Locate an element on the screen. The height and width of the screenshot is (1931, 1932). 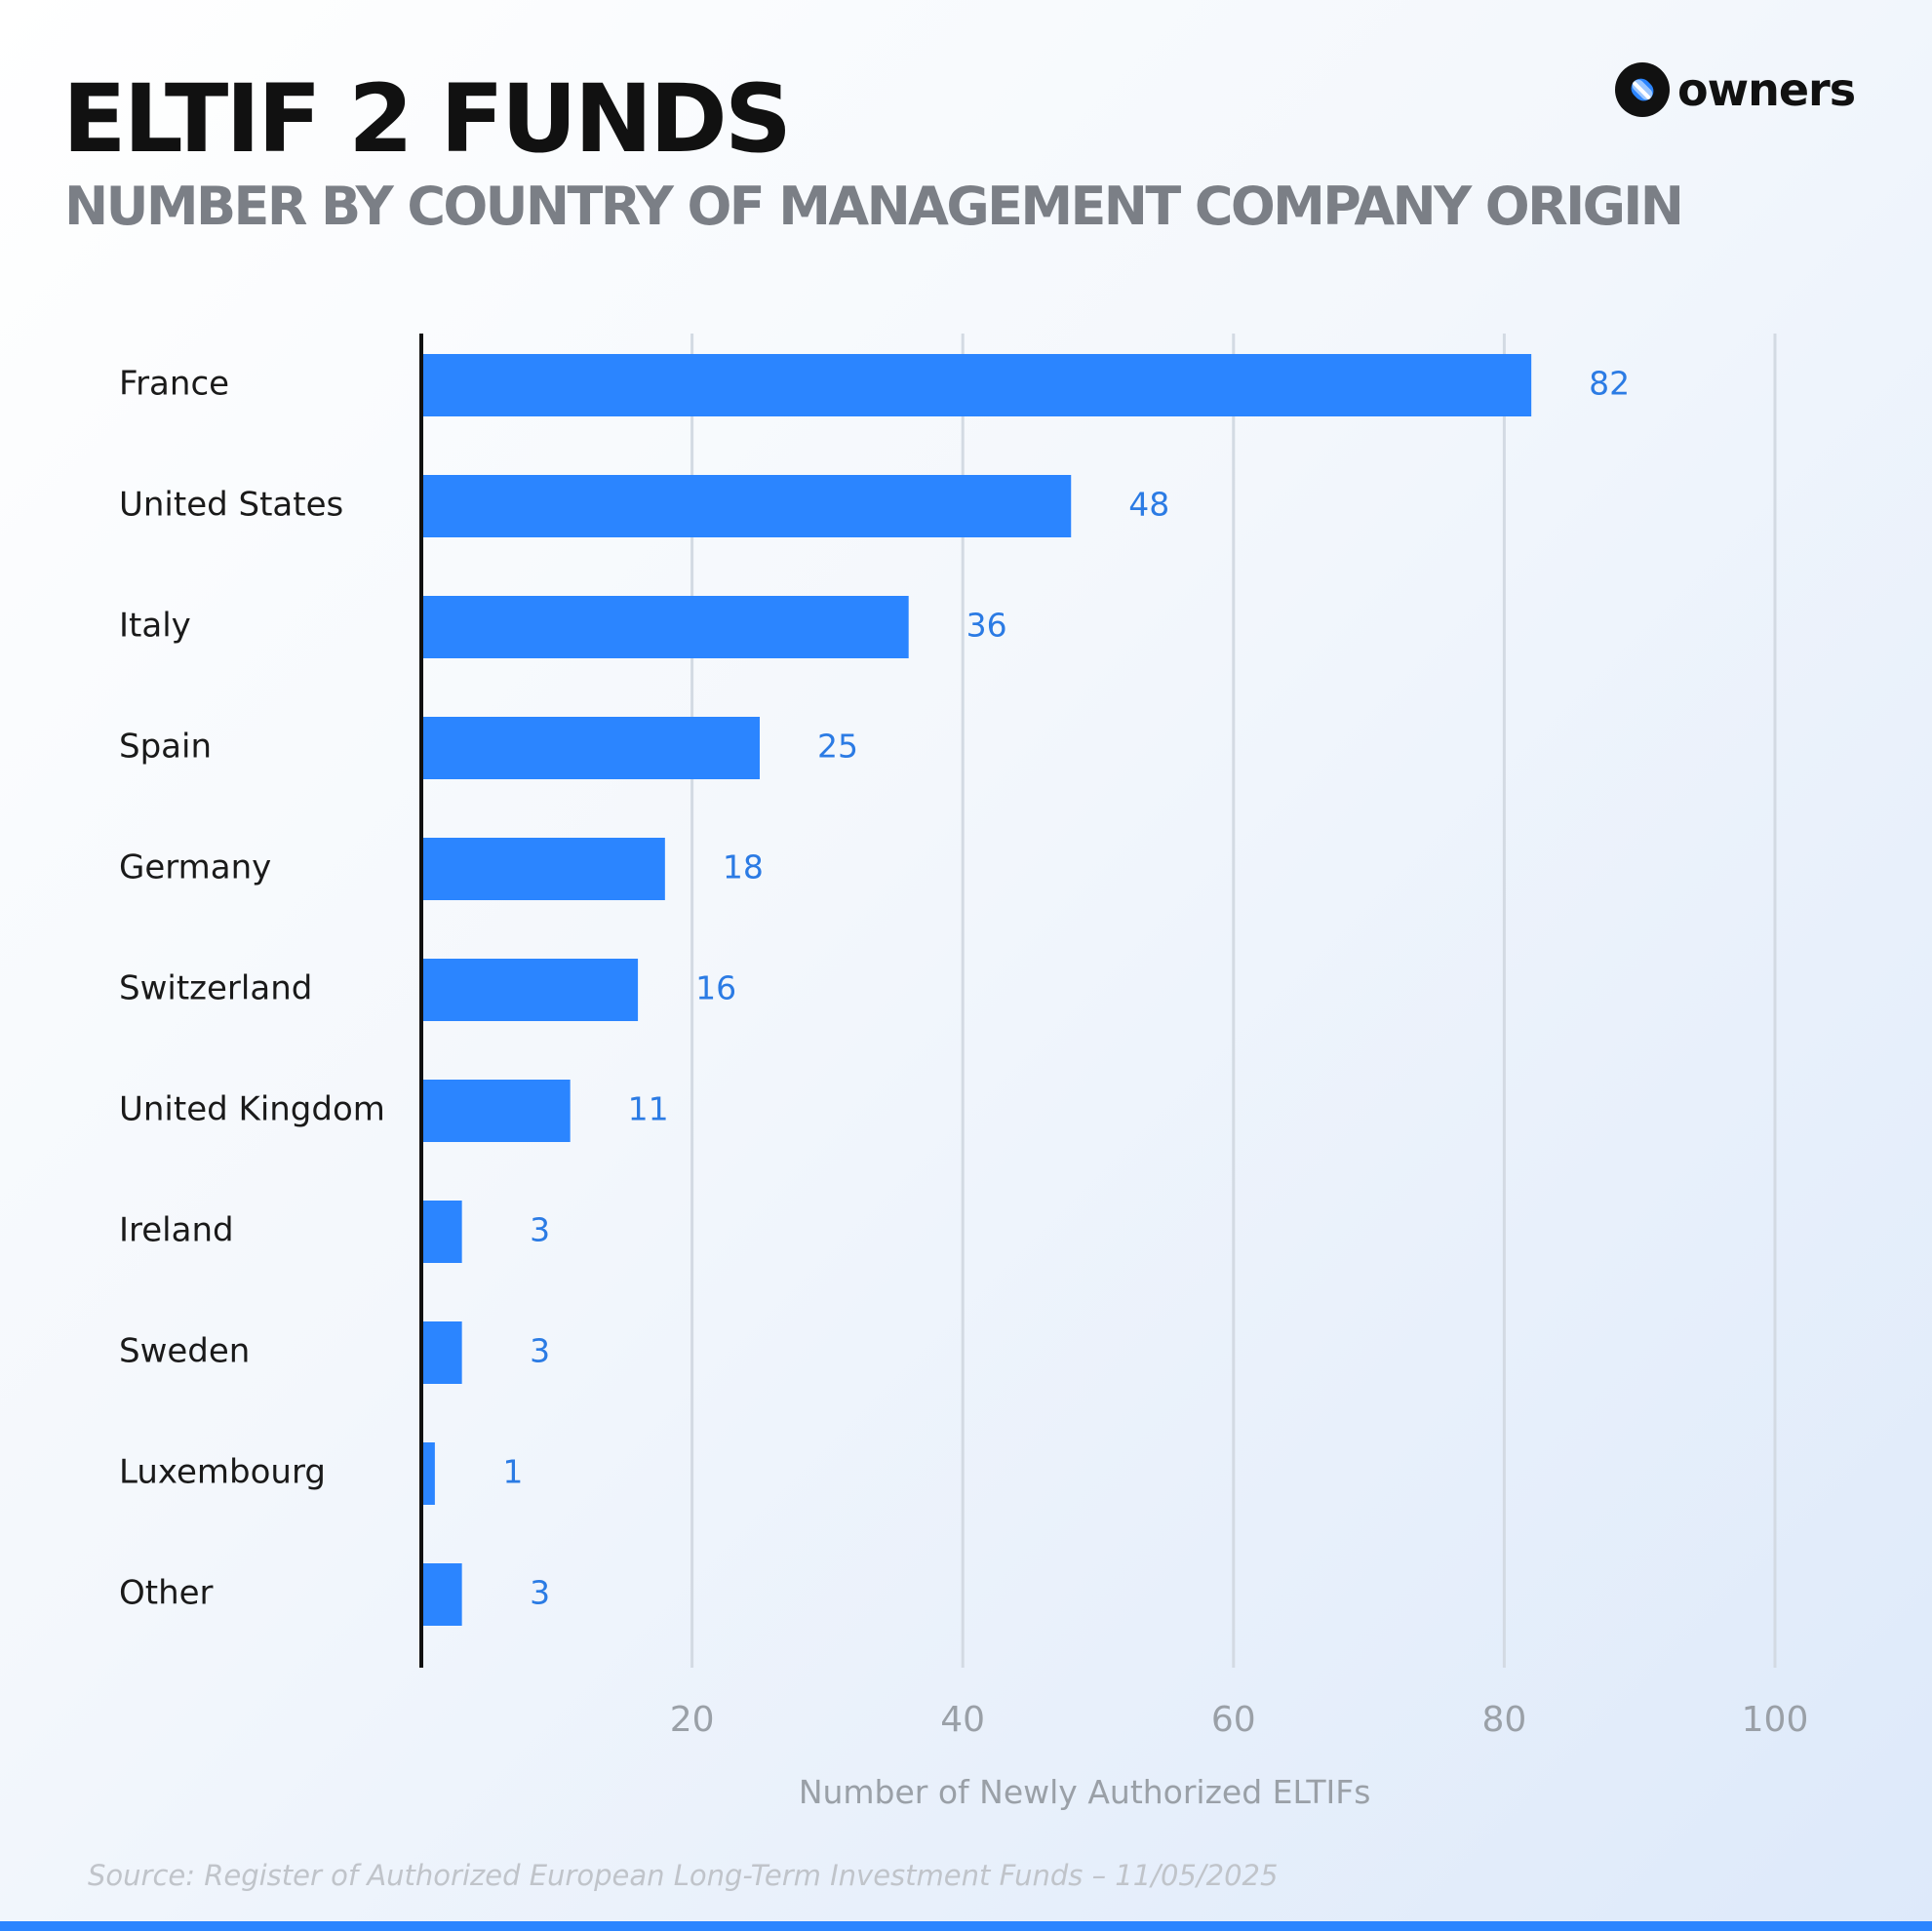
x-tick-label: 60 is located at coordinates (1233, 1720).